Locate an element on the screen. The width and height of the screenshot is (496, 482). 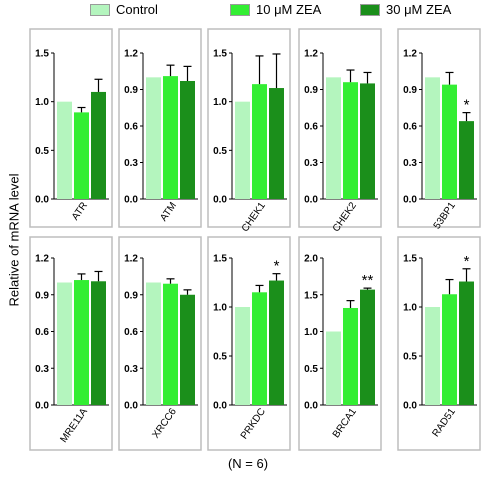
y-tick-label-xrcc6: 0.0 is located at coordinates (131, 406).